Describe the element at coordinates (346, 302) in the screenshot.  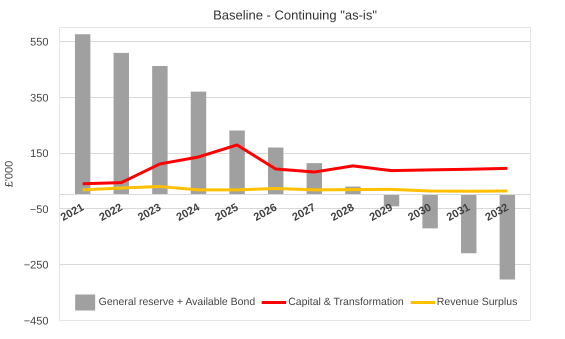
I see `legend-label: Capital & Transformation` at that location.